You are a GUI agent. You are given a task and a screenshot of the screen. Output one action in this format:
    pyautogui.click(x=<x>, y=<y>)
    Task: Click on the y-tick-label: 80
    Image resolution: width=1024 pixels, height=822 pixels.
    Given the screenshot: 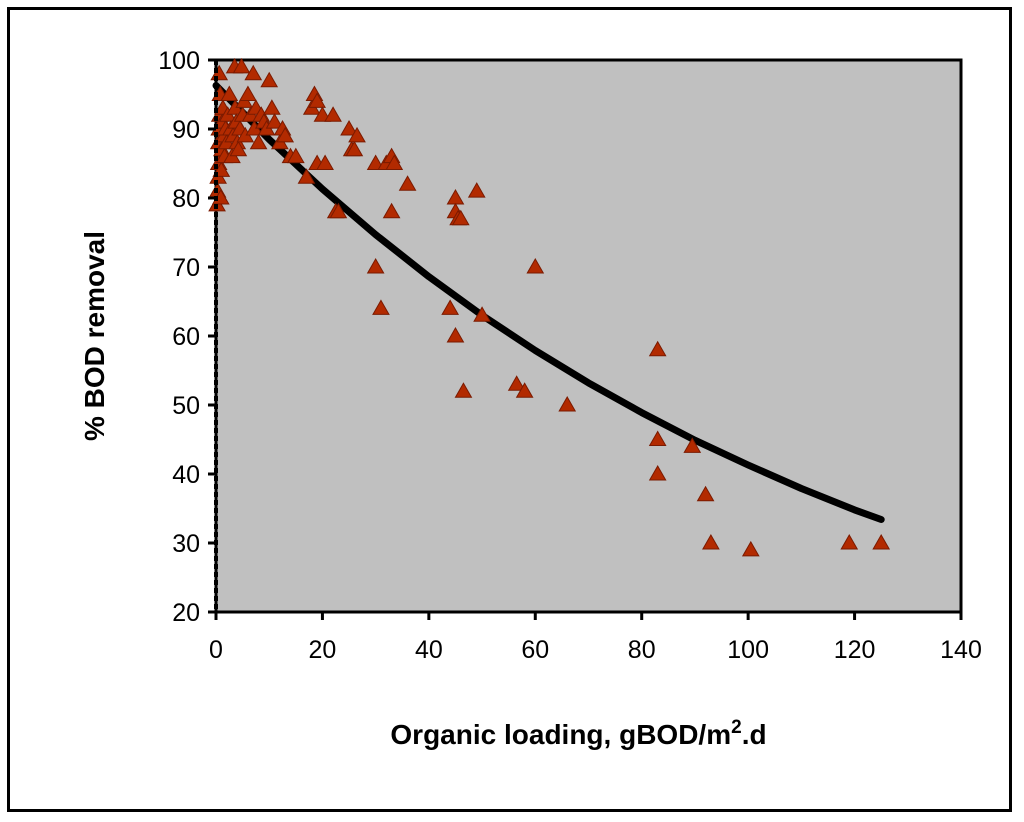 What is the action you would take?
    pyautogui.click(x=186, y=199)
    